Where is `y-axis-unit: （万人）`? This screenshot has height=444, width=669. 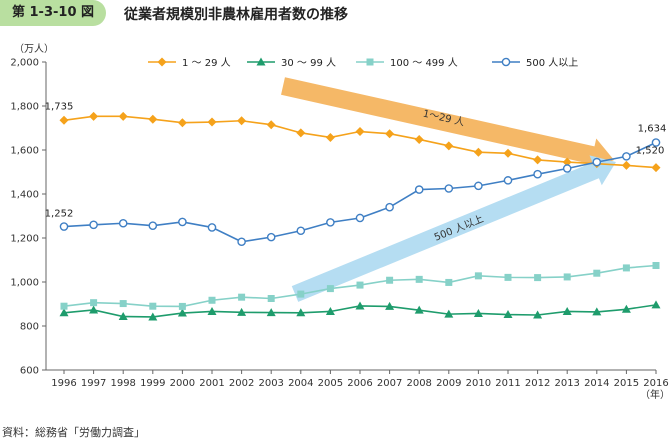
y-axis-unit: （万人） is located at coordinates (34, 49).